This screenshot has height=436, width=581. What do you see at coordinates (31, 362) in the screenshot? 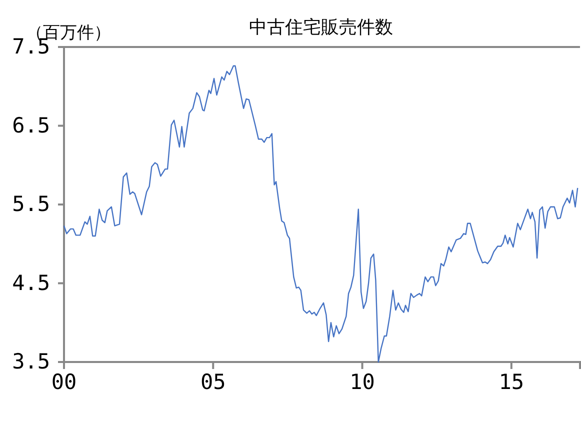
I see `y-tick-label: 3.5` at bounding box center [31, 362].